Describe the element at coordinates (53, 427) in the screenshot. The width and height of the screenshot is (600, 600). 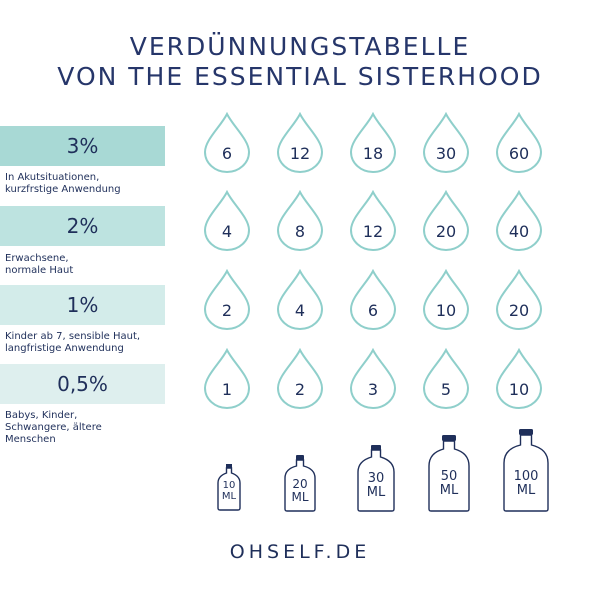
I see `description-line: Schwangere, ältere` at that location.